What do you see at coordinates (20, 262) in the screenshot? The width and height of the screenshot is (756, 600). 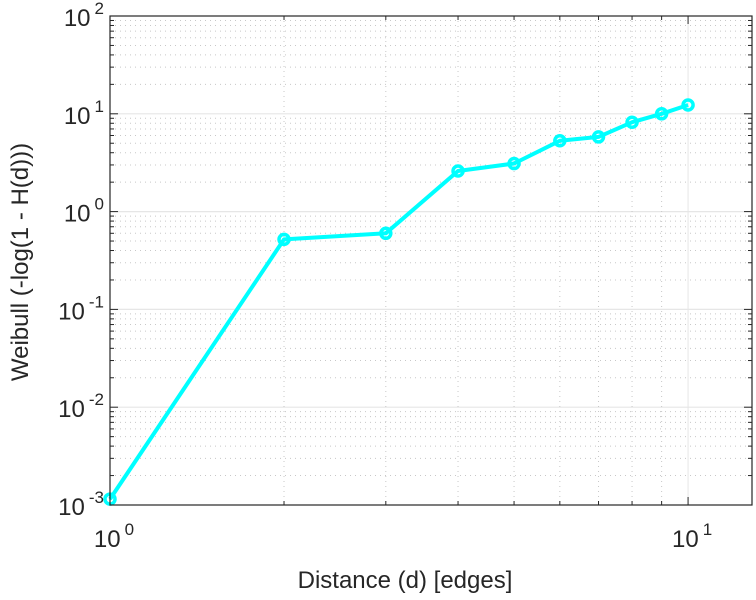 I see `y-axis-label: Weibull (-log(1 - H(d)))` at bounding box center [20, 262].